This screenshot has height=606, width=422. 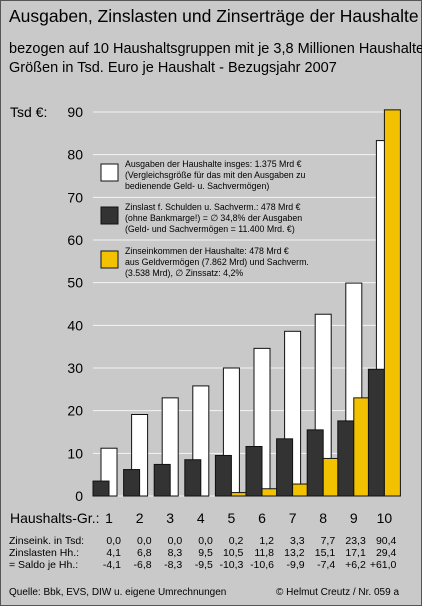 What do you see at coordinates (175, 541) in the screenshot?
I see `table-cell-r0-c2: 0,0` at bounding box center [175, 541].